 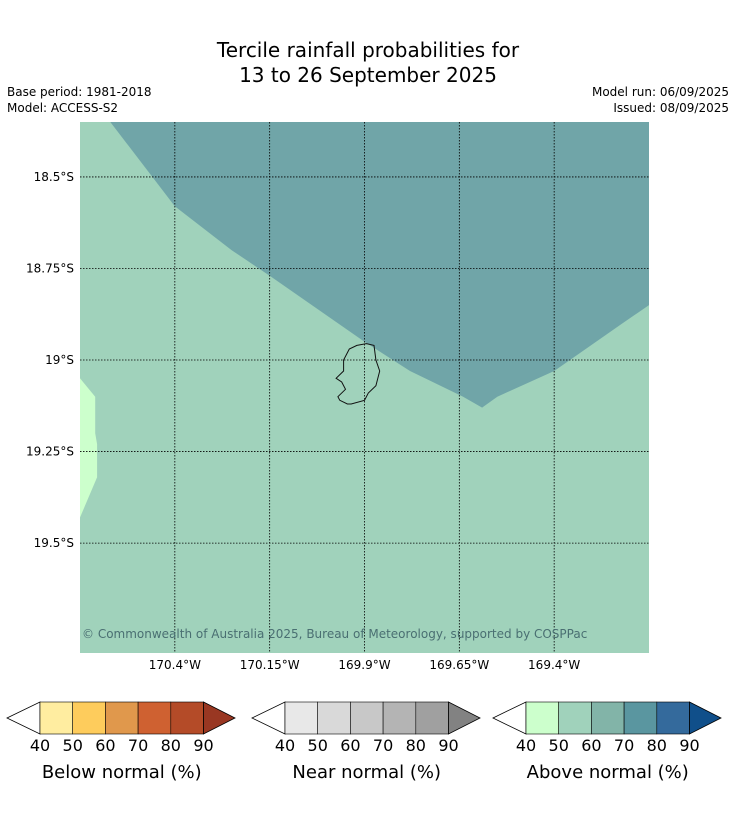 I want to click on x-tick-label-4: 169.65°W, so click(x=459, y=665).